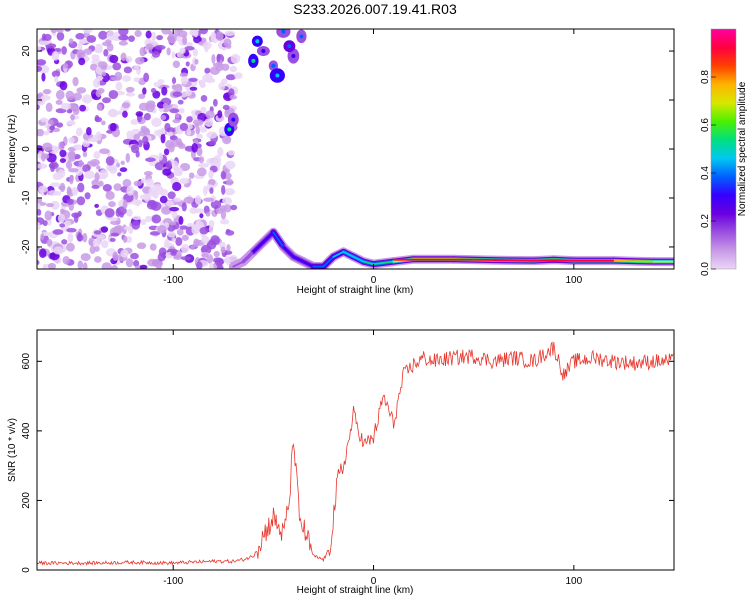 The image size is (750, 600). What do you see at coordinates (26, 500) in the screenshot?
I see `y-tick-label: 200` at bounding box center [26, 500].